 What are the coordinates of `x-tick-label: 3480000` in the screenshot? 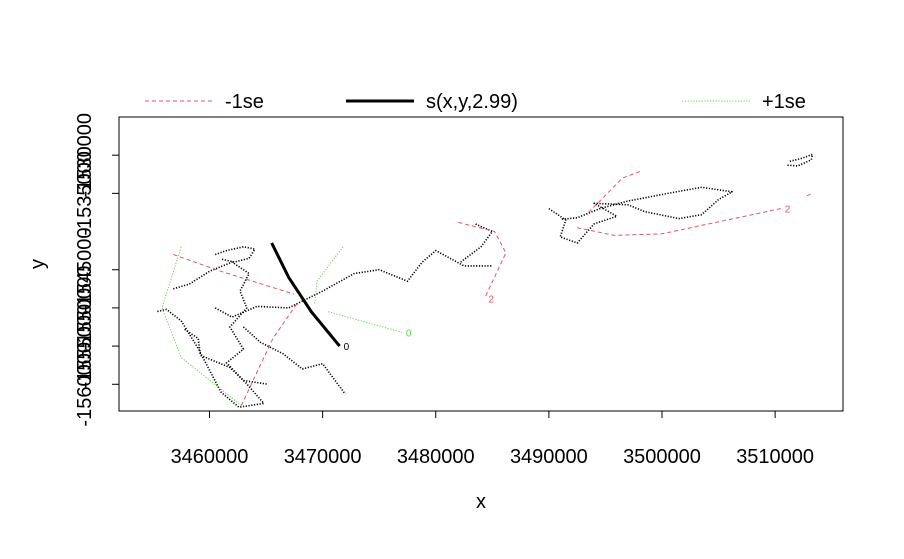 It's located at (436, 457).